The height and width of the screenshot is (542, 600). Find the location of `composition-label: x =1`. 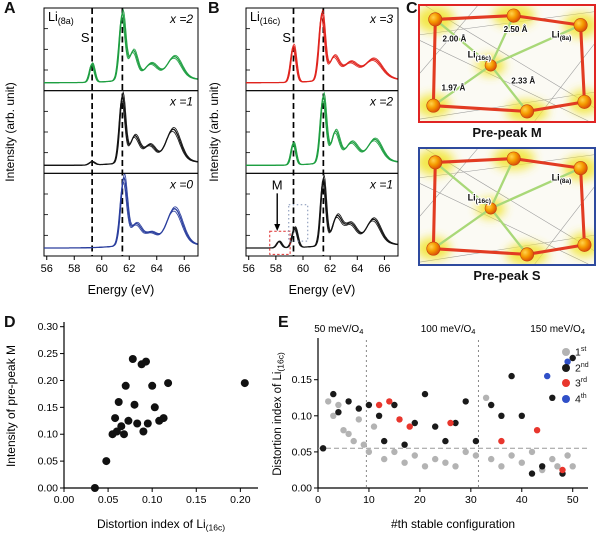

composition-label: x =1 is located at coordinates (381, 184).